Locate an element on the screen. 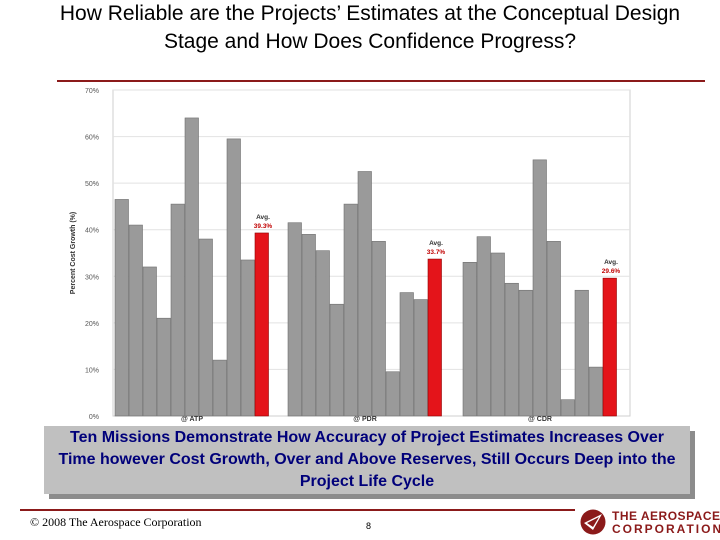  logo-line-2: CORPORATION is located at coordinates (666, 529).